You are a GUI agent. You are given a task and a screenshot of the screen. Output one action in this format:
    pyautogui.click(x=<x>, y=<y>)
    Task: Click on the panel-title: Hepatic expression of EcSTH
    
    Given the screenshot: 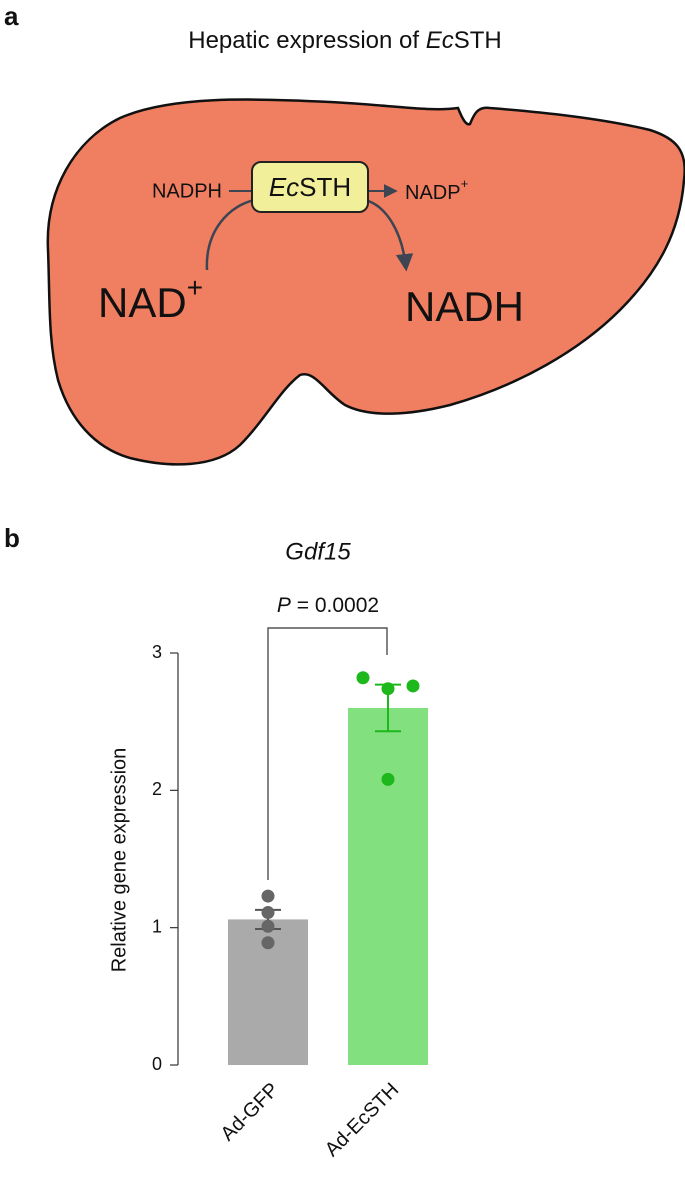 What is the action you would take?
    pyautogui.click(x=344, y=40)
    